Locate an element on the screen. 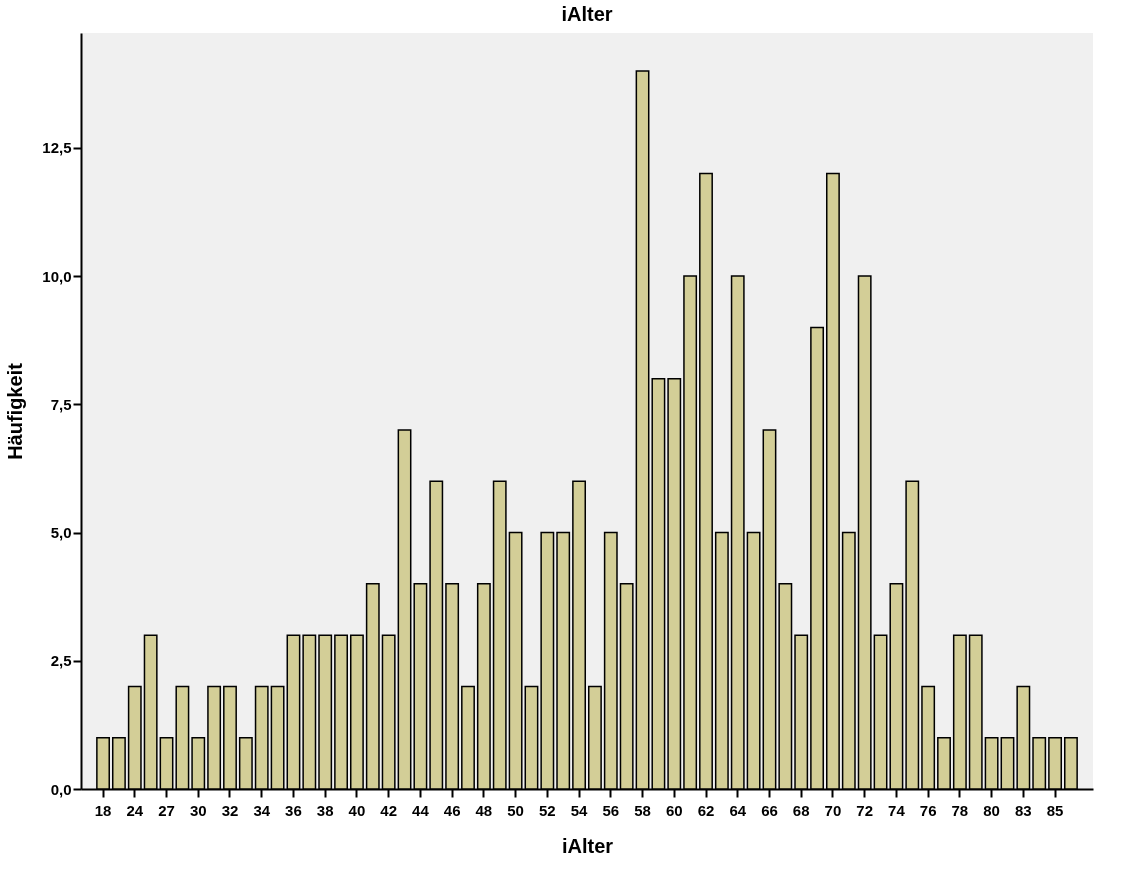 This screenshot has width=1123, height=885. x-tick-label: 80 is located at coordinates (991, 810).